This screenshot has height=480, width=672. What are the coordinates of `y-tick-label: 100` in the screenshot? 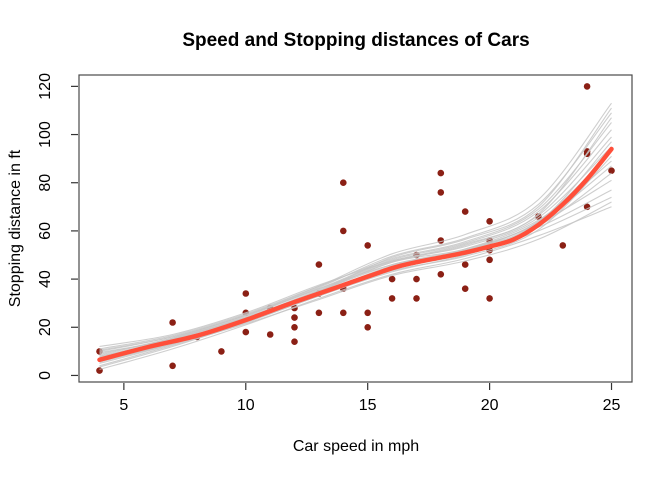 It's located at (45, 134).